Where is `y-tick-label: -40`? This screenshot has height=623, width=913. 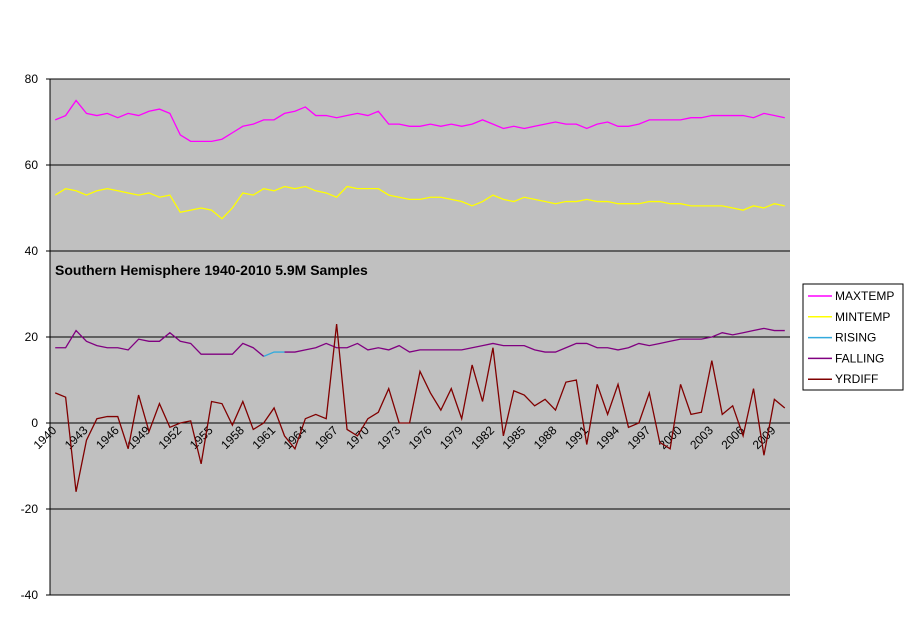
y-tick-label: -40 is located at coordinates (30, 595).